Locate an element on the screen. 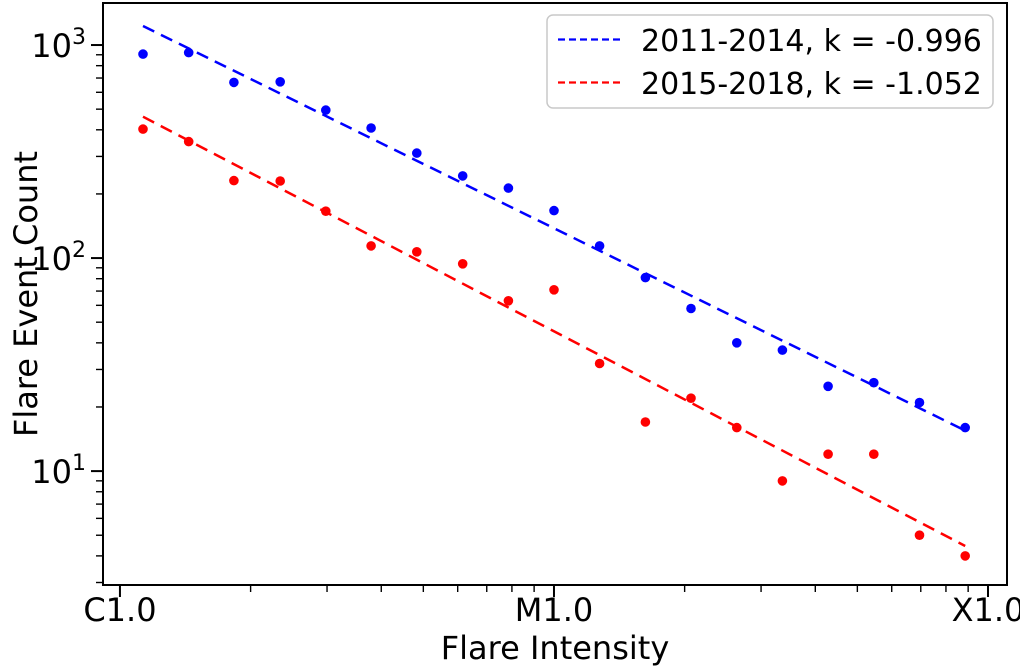 This screenshot has height=666, width=1020. x-axis-label: Flare Intensity is located at coordinates (555, 647).